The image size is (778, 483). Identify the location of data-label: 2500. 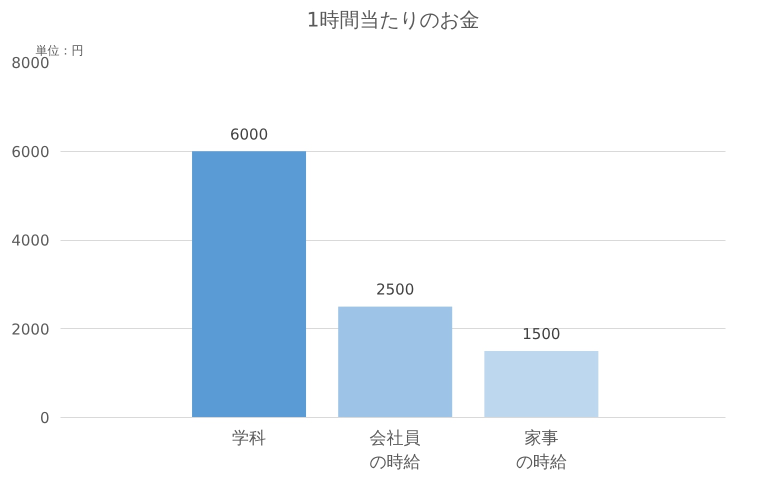
(395, 289).